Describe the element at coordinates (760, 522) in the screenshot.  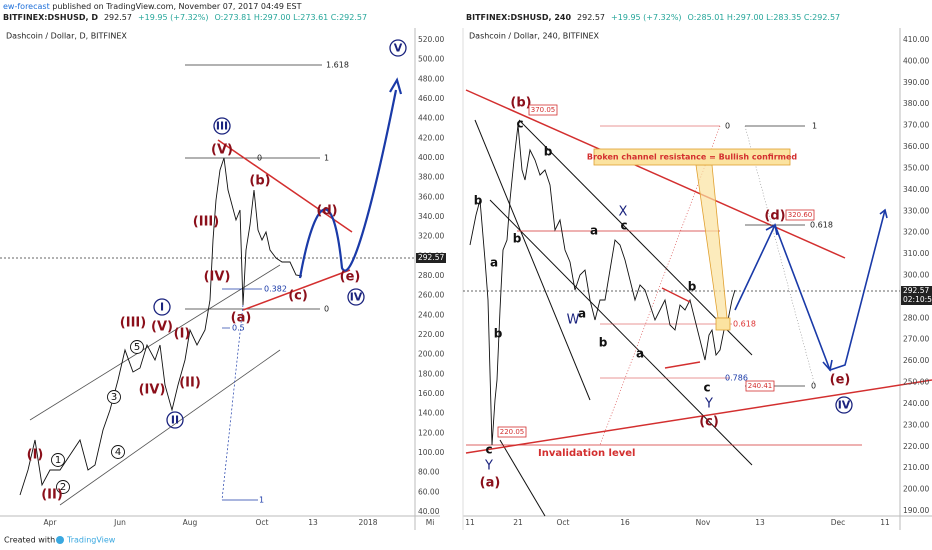
I see `time-axis-label: 13` at that location.